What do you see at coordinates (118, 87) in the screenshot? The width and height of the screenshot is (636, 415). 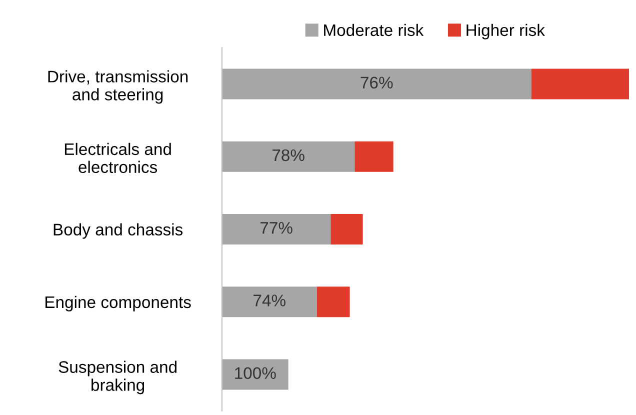 I see `y-tick-label: Drive, transmission and steering` at bounding box center [118, 87].